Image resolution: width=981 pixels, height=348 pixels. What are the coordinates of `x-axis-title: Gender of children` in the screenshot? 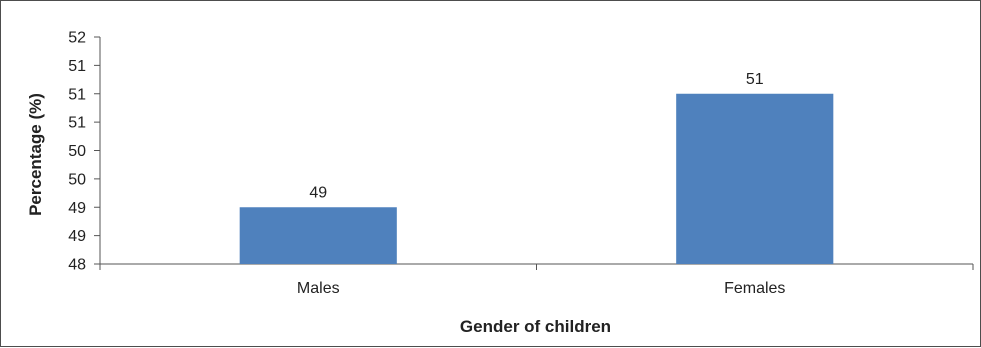 It's located at (535, 326).